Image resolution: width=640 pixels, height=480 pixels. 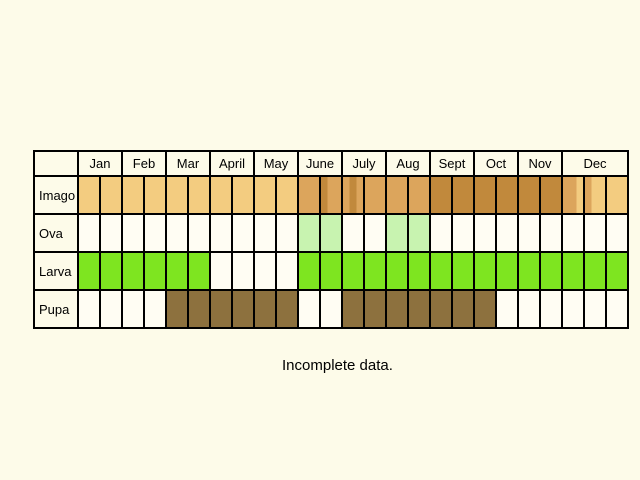 What do you see at coordinates (56, 271) in the screenshot?
I see `stage-label-larva: Larva` at bounding box center [56, 271].